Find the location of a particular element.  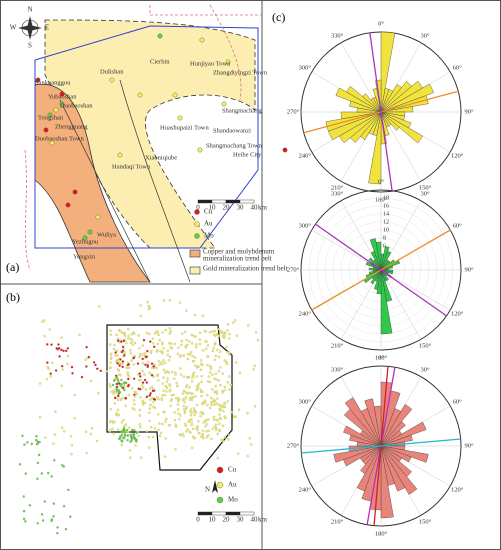

scale-tick: 10 is located at coordinates (213, 208).